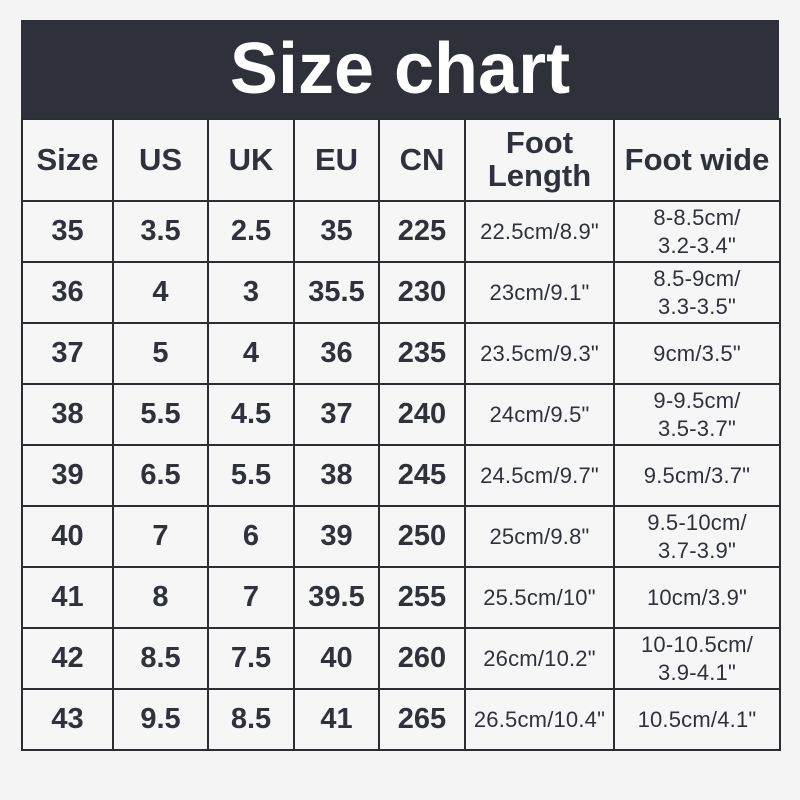  I want to click on cell-foot_wide: 9-9.5cm/ 3.5-3.7", so click(697, 414).